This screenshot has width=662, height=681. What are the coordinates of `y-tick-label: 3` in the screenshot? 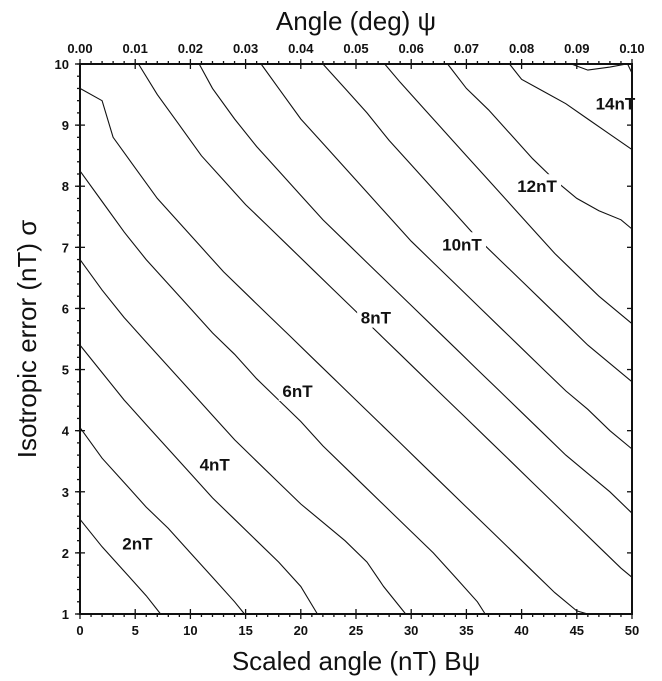 It's located at (65, 492).